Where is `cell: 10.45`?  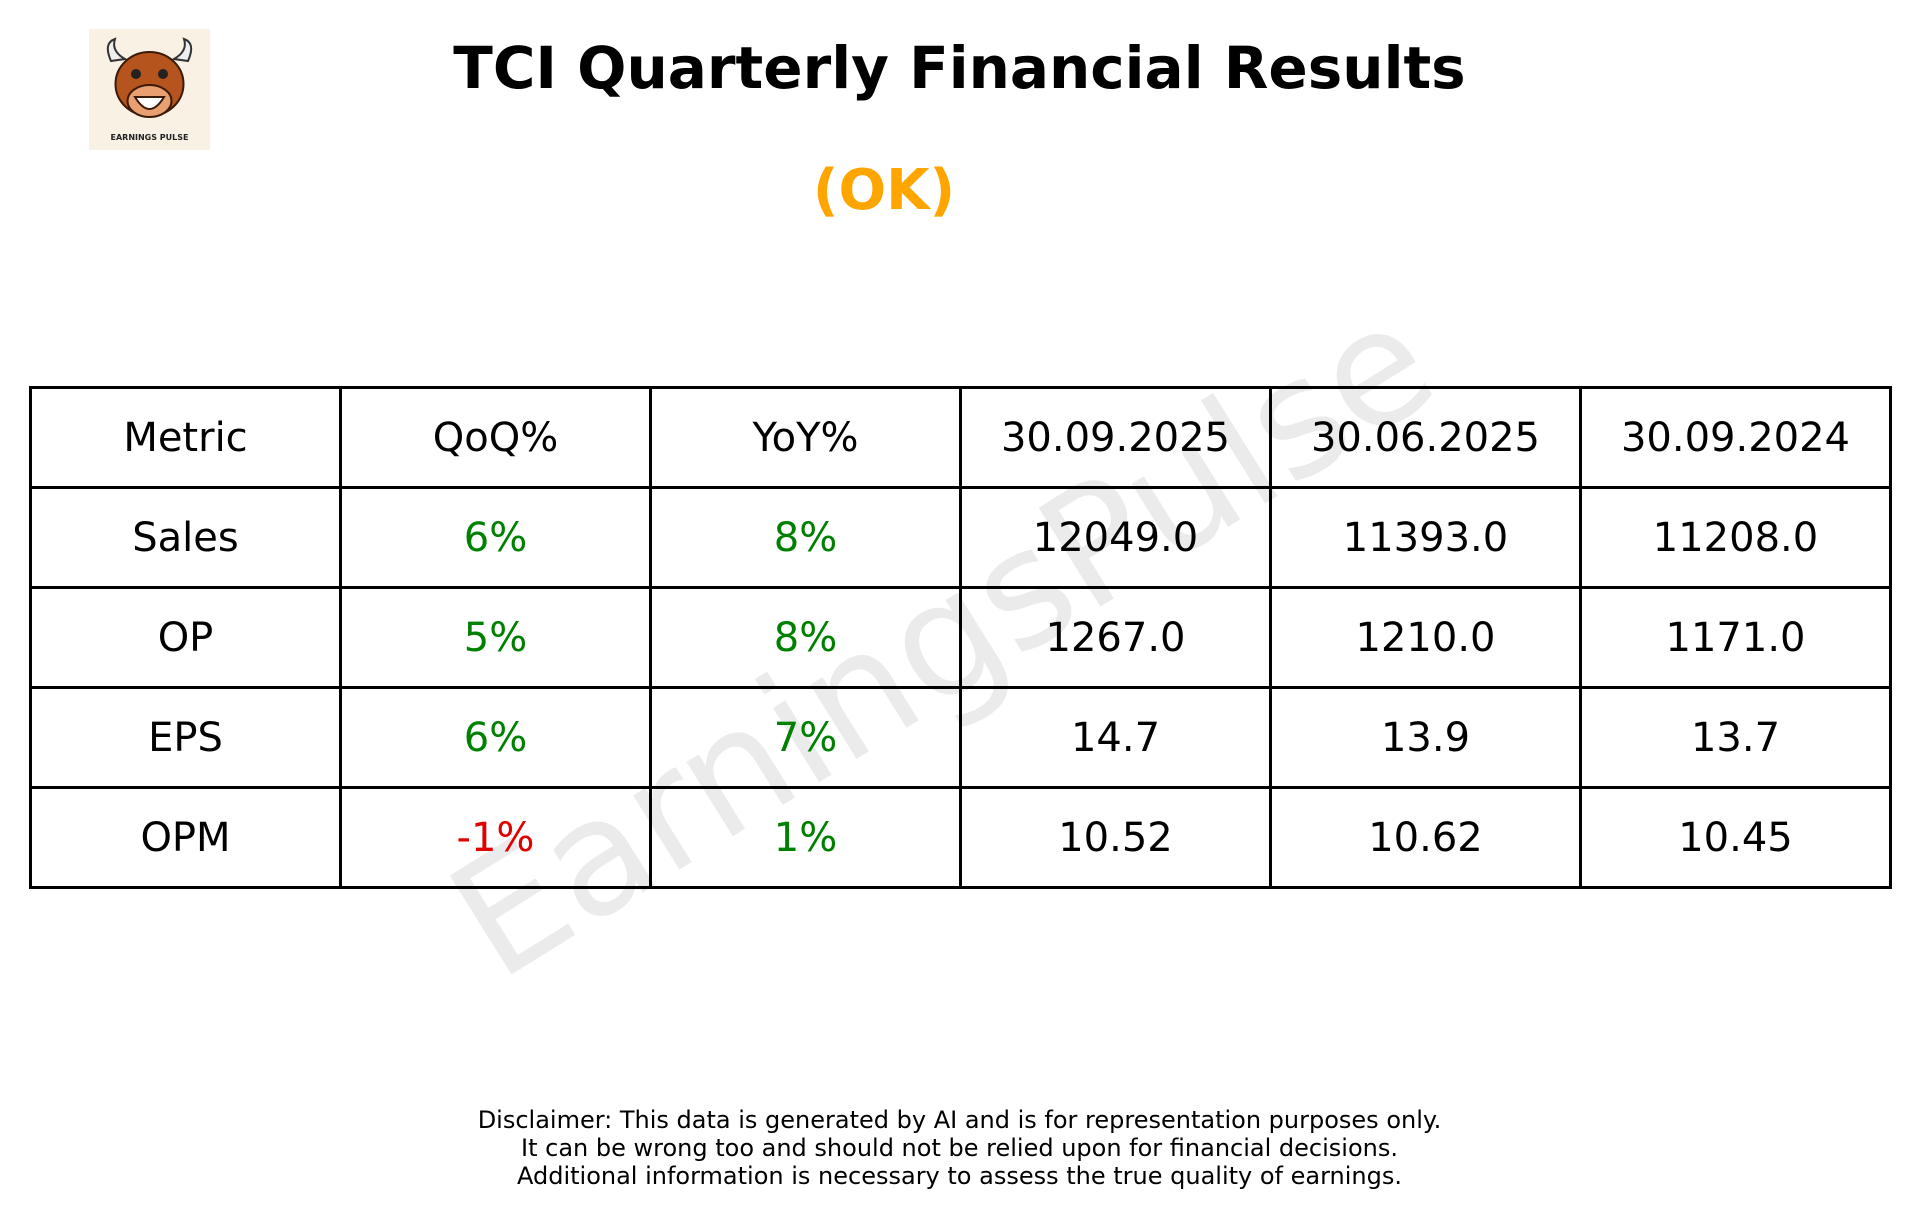 cell: 10.45 is located at coordinates (1735, 837).